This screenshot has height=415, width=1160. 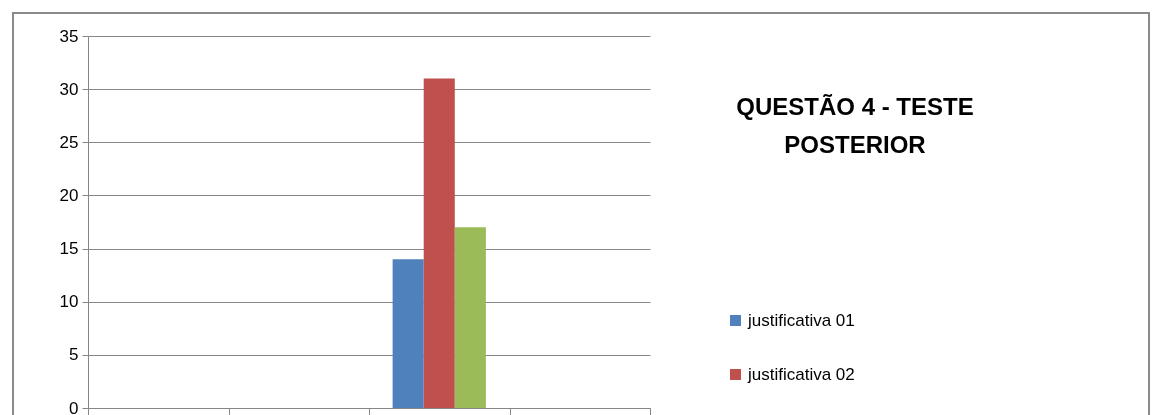 I want to click on y-tick-label: 5, so click(x=74, y=355).